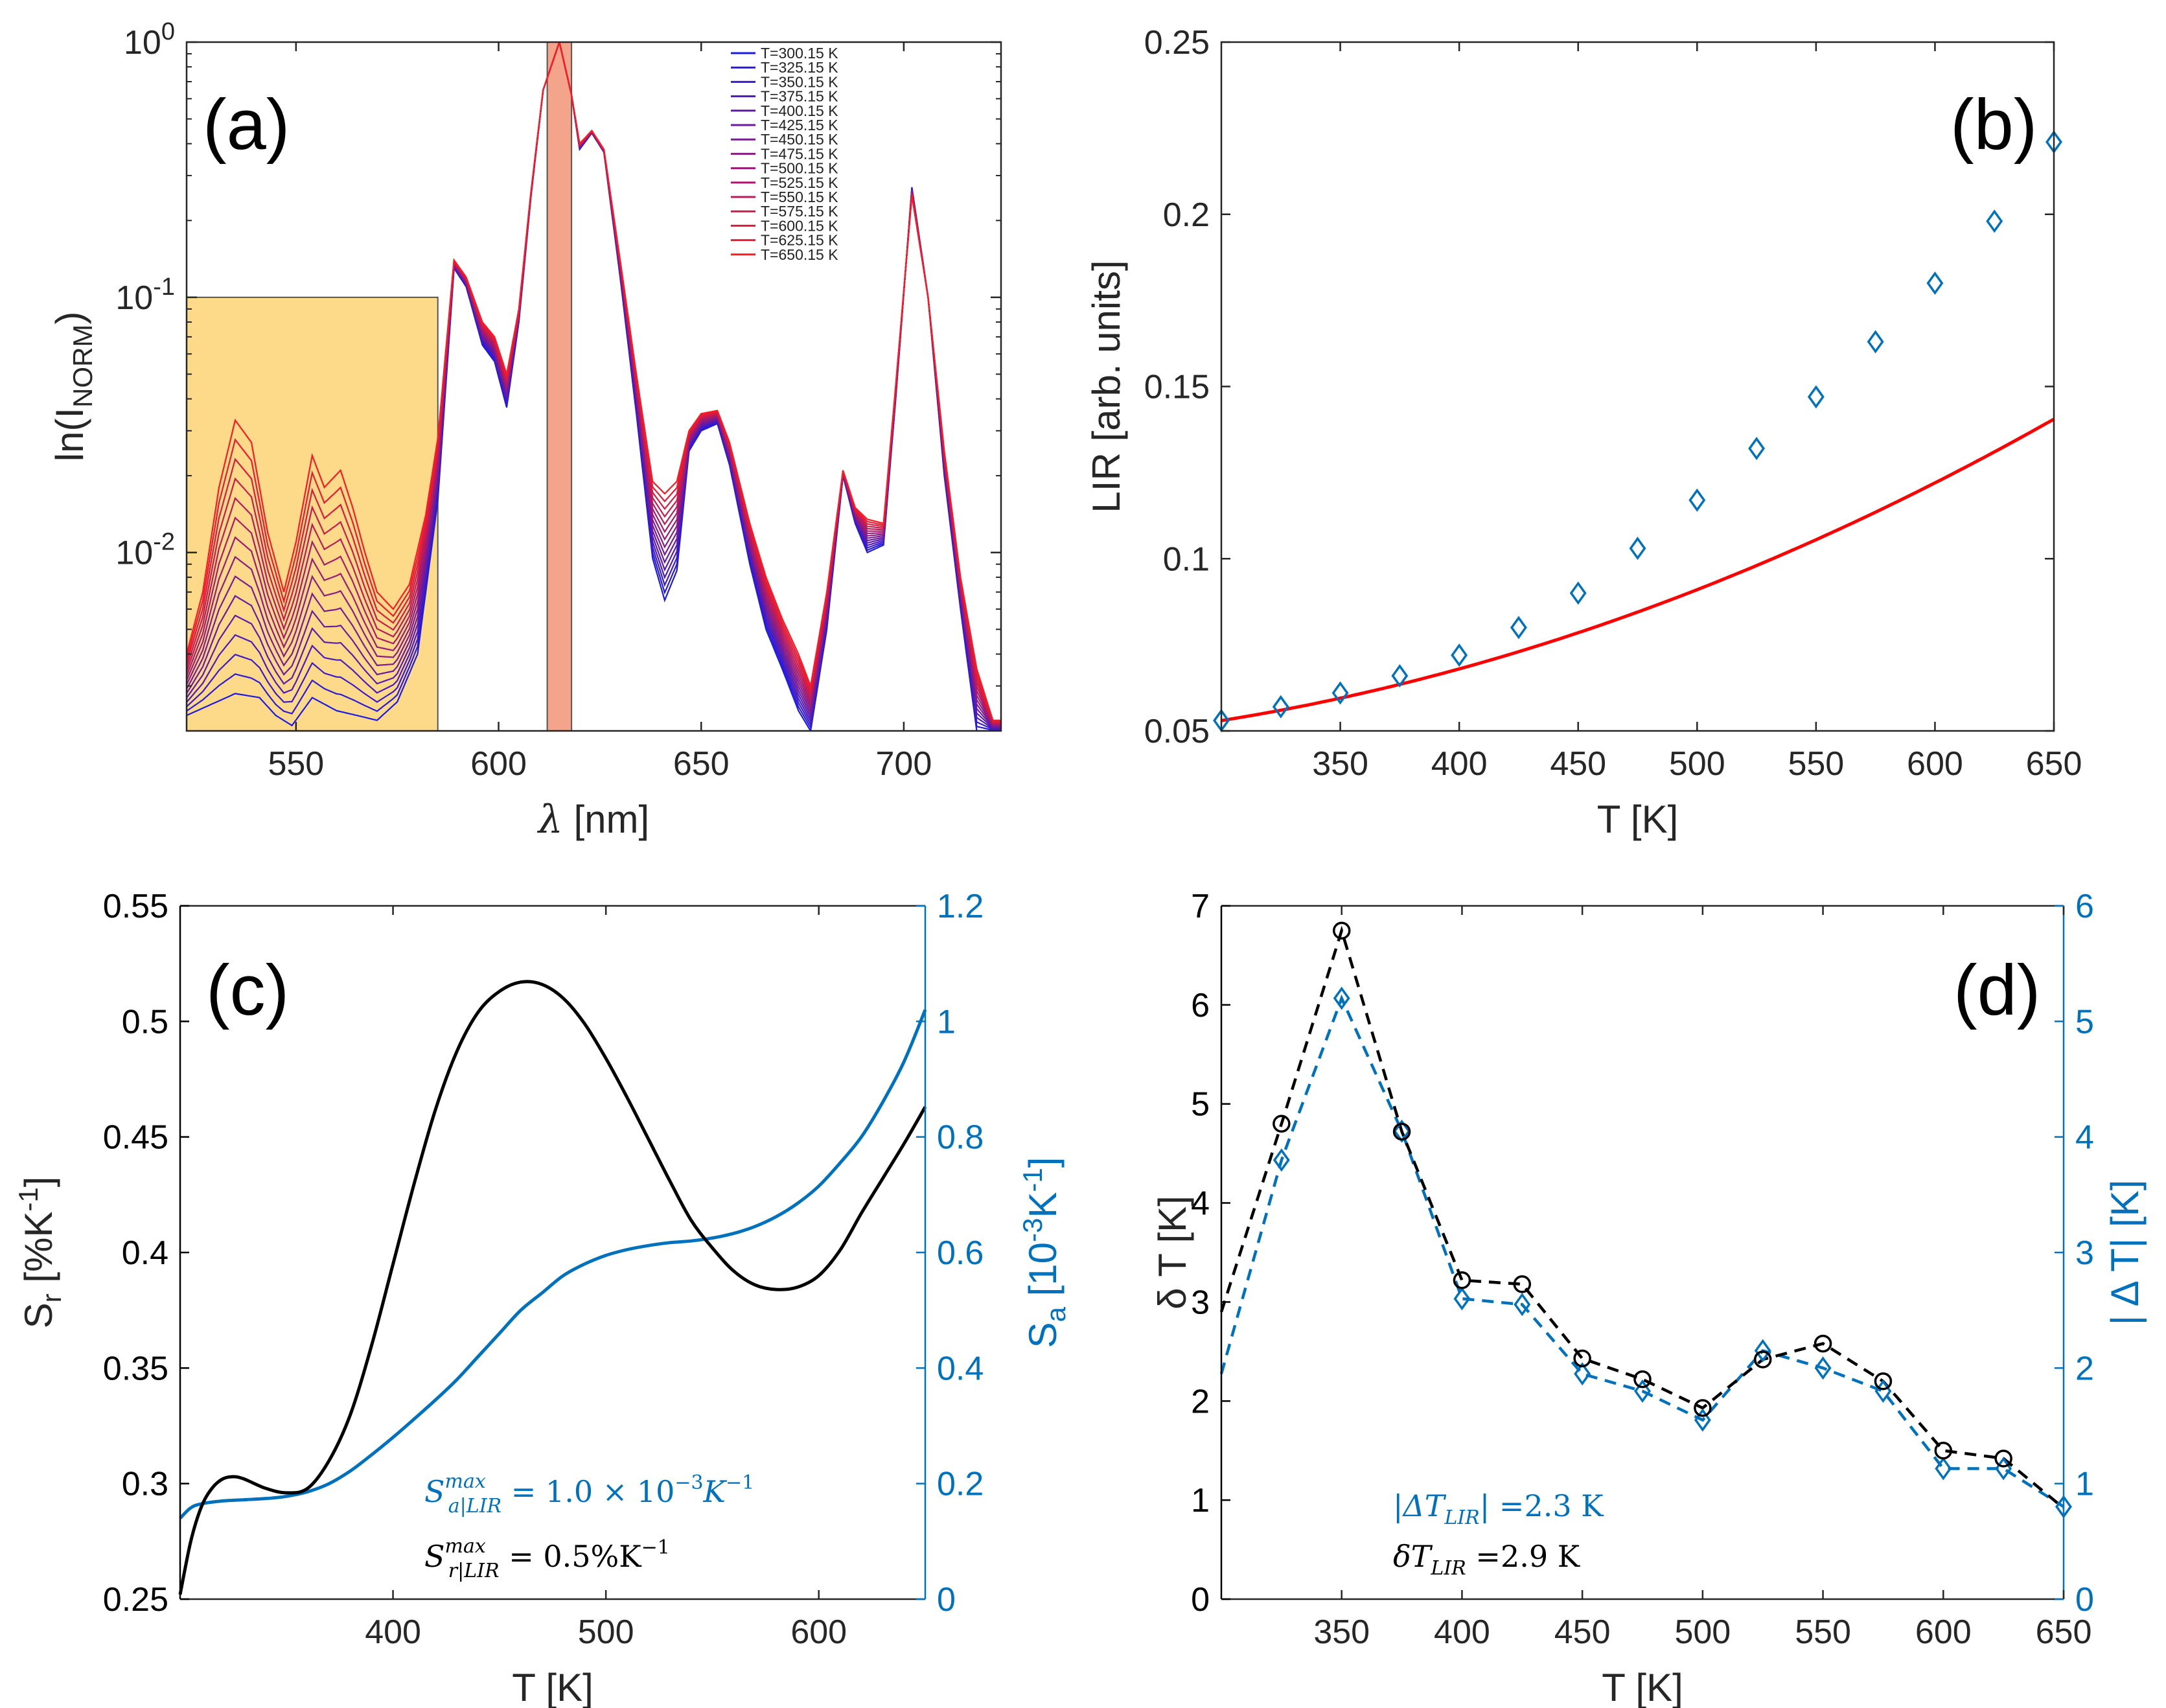 Image resolution: width=2166 pixels, height=1708 pixels. What do you see at coordinates (1106, 386) in the screenshot?
I see `b-y-axis-label: LIR [arb. units]` at bounding box center [1106, 386].